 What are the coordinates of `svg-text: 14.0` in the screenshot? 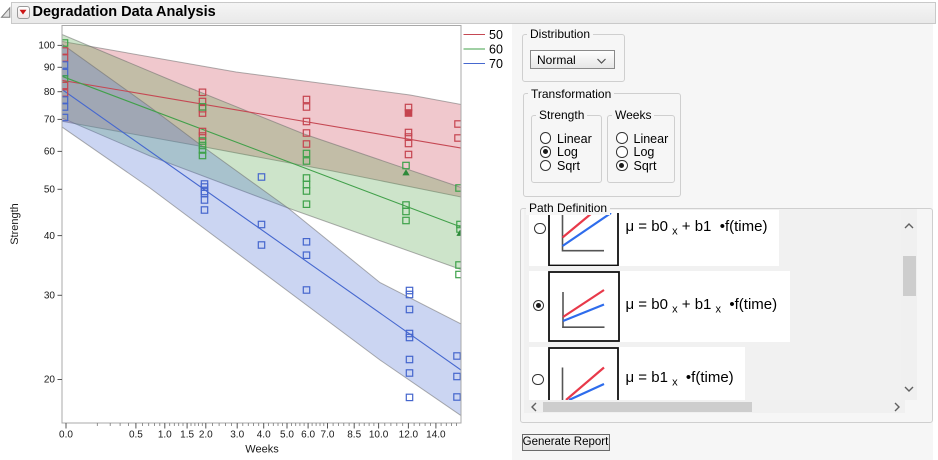 It's located at (436, 435).